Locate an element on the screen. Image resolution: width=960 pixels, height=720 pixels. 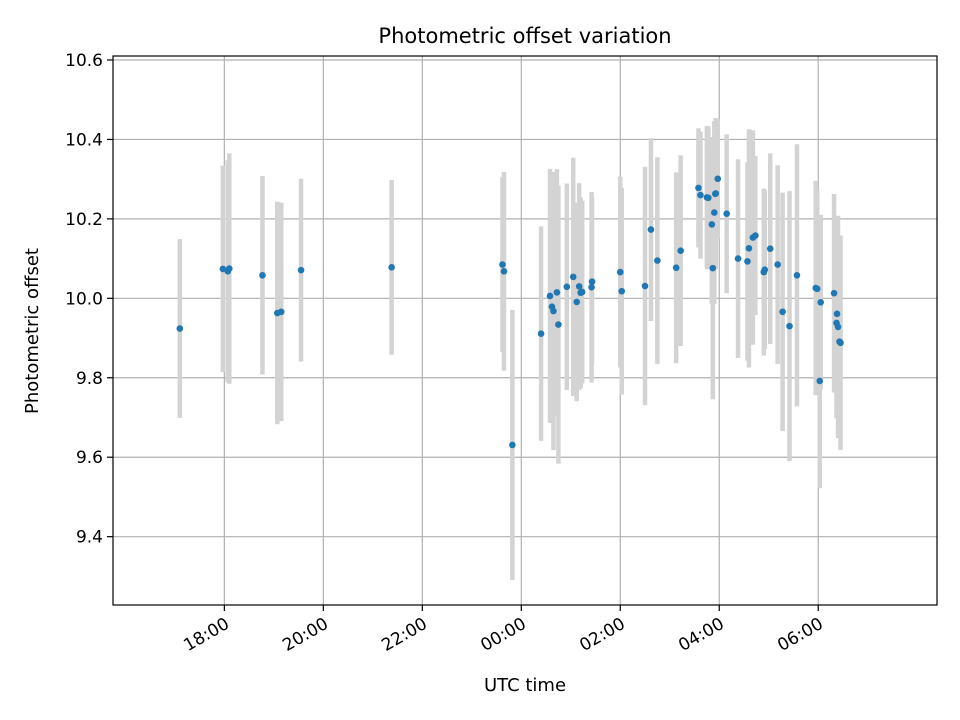
y-tick-label: 9.6 is located at coordinates (89, 458).